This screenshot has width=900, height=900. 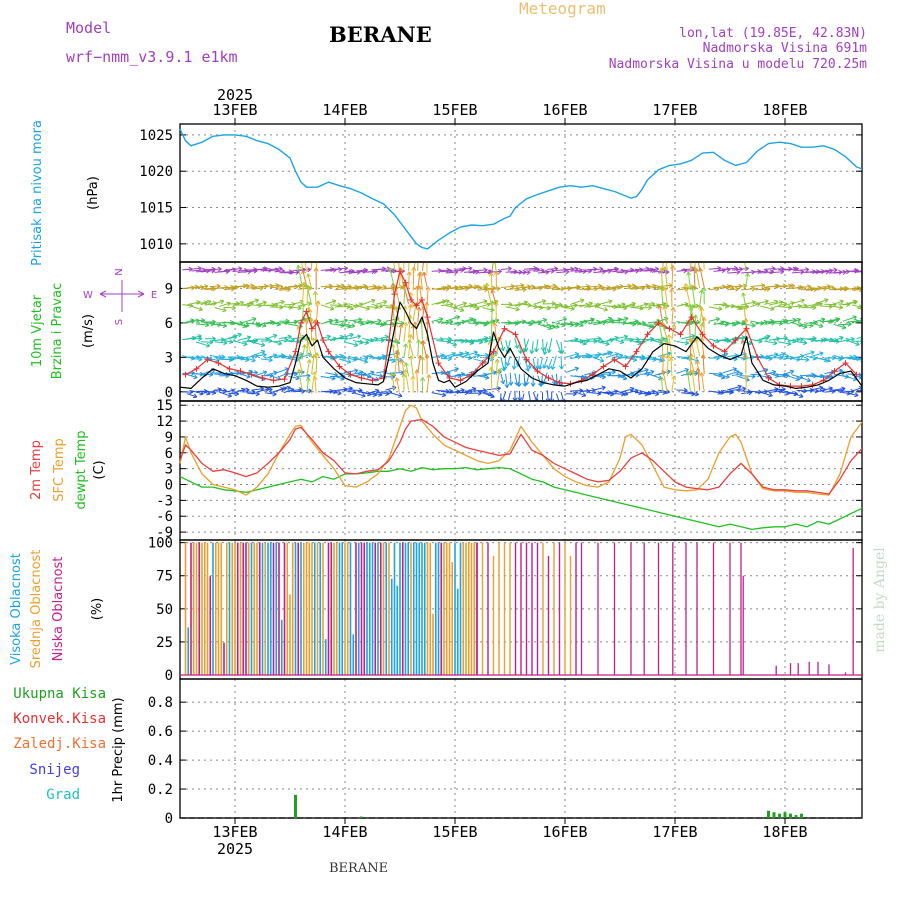 I want to click on wind-frame-overlay, so click(x=521, y=331).